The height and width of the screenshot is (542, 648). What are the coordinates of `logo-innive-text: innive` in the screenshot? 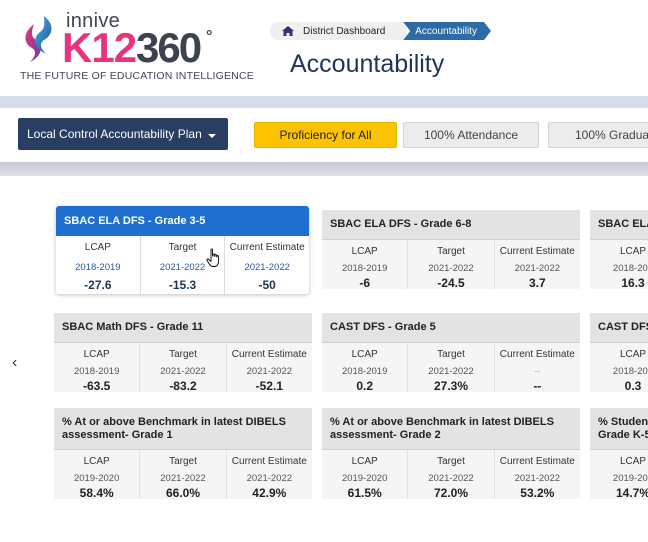 It's located at (93, 21).